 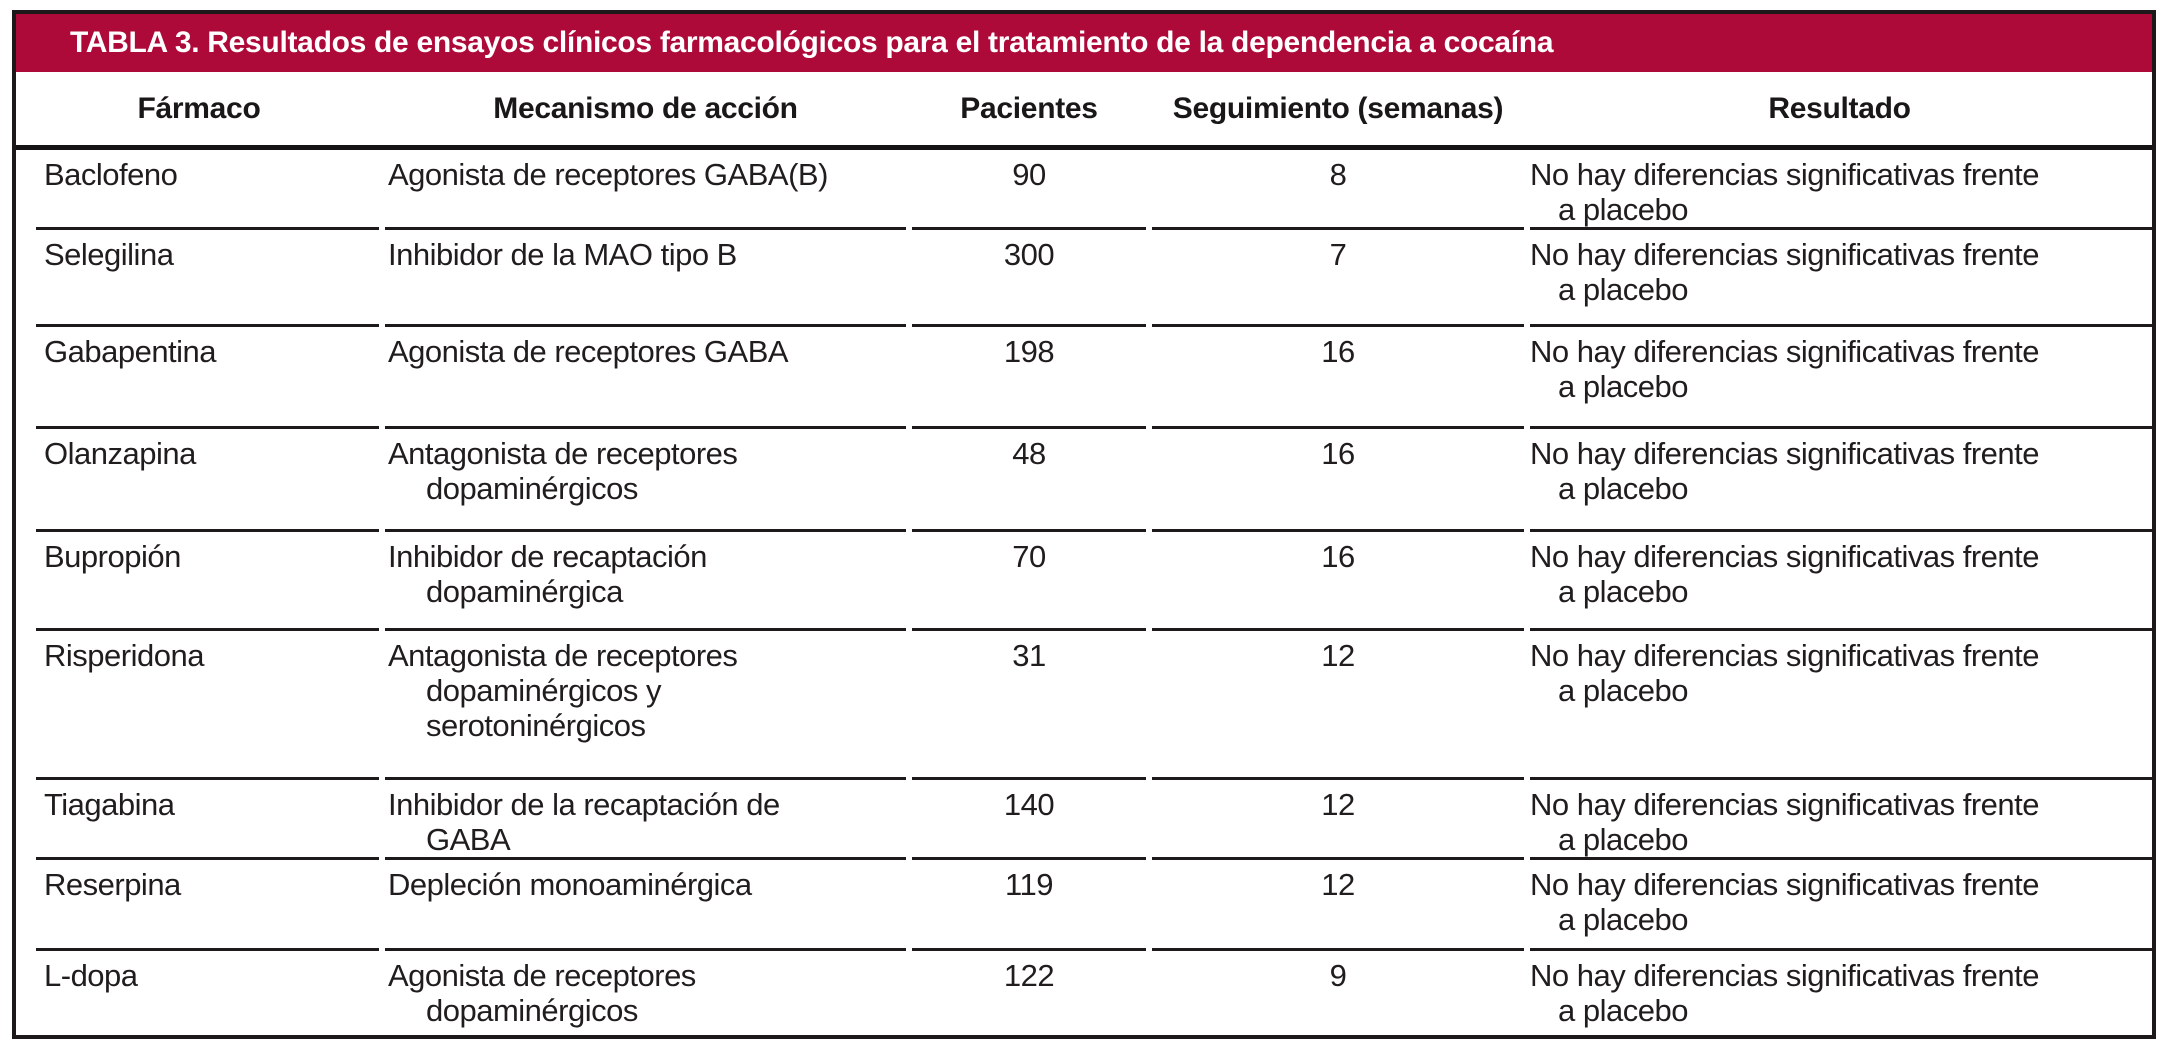 I want to click on column-header-seguimiento: Seguimiento (semanas), so click(x=1338, y=108).